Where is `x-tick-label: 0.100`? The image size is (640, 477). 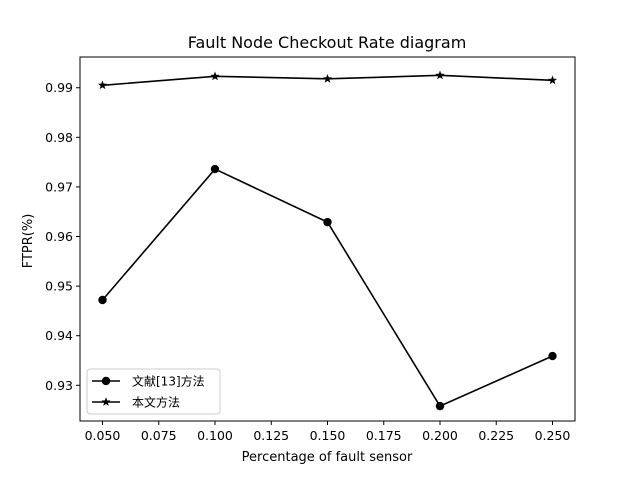
x-tick-label: 0.100 is located at coordinates (215, 435).